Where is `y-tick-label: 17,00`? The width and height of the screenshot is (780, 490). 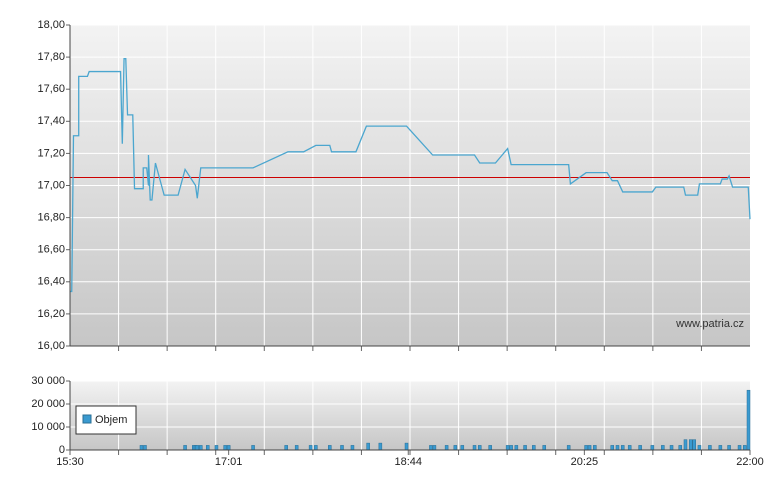
y-tick-label: 17,00 is located at coordinates (51, 185).